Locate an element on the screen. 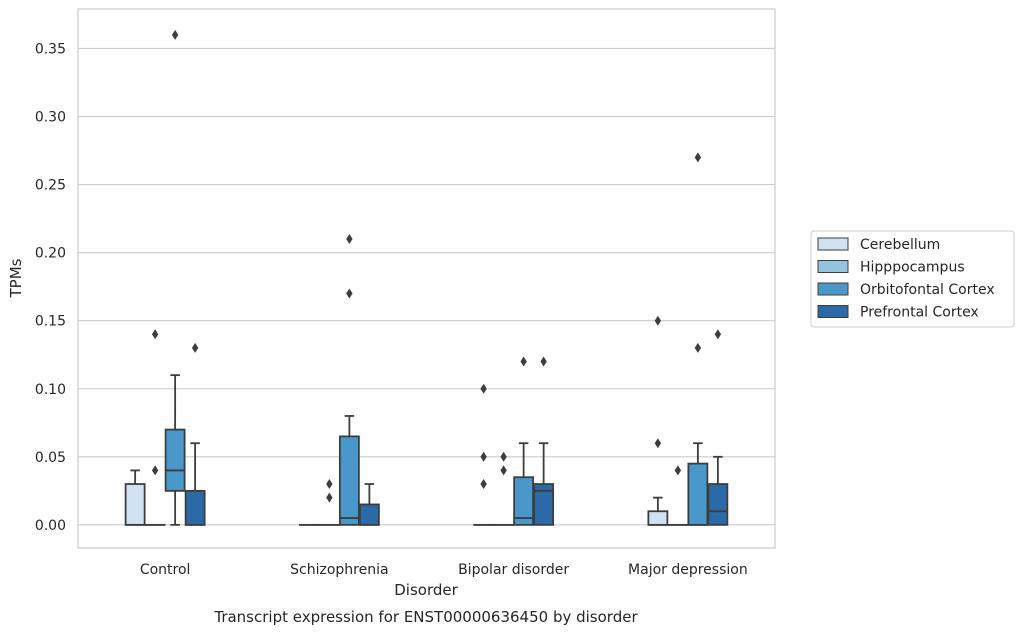 This screenshot has width=1023, height=634. x-axis-label: Disorder is located at coordinates (426, 590).